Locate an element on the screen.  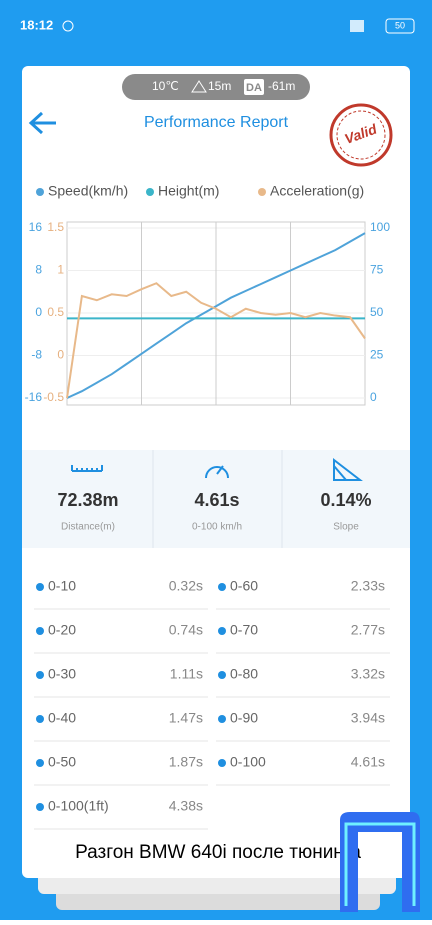
stat-label: Distance(m) is located at coordinates (88, 527).